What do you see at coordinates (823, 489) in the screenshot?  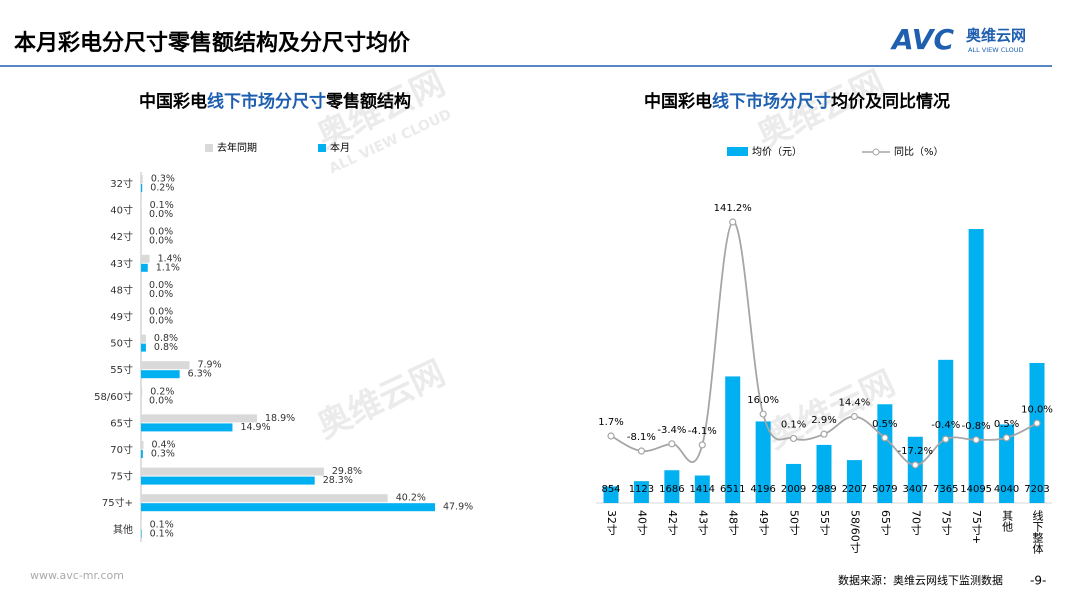 I see `value-label: 2989` at bounding box center [823, 489].